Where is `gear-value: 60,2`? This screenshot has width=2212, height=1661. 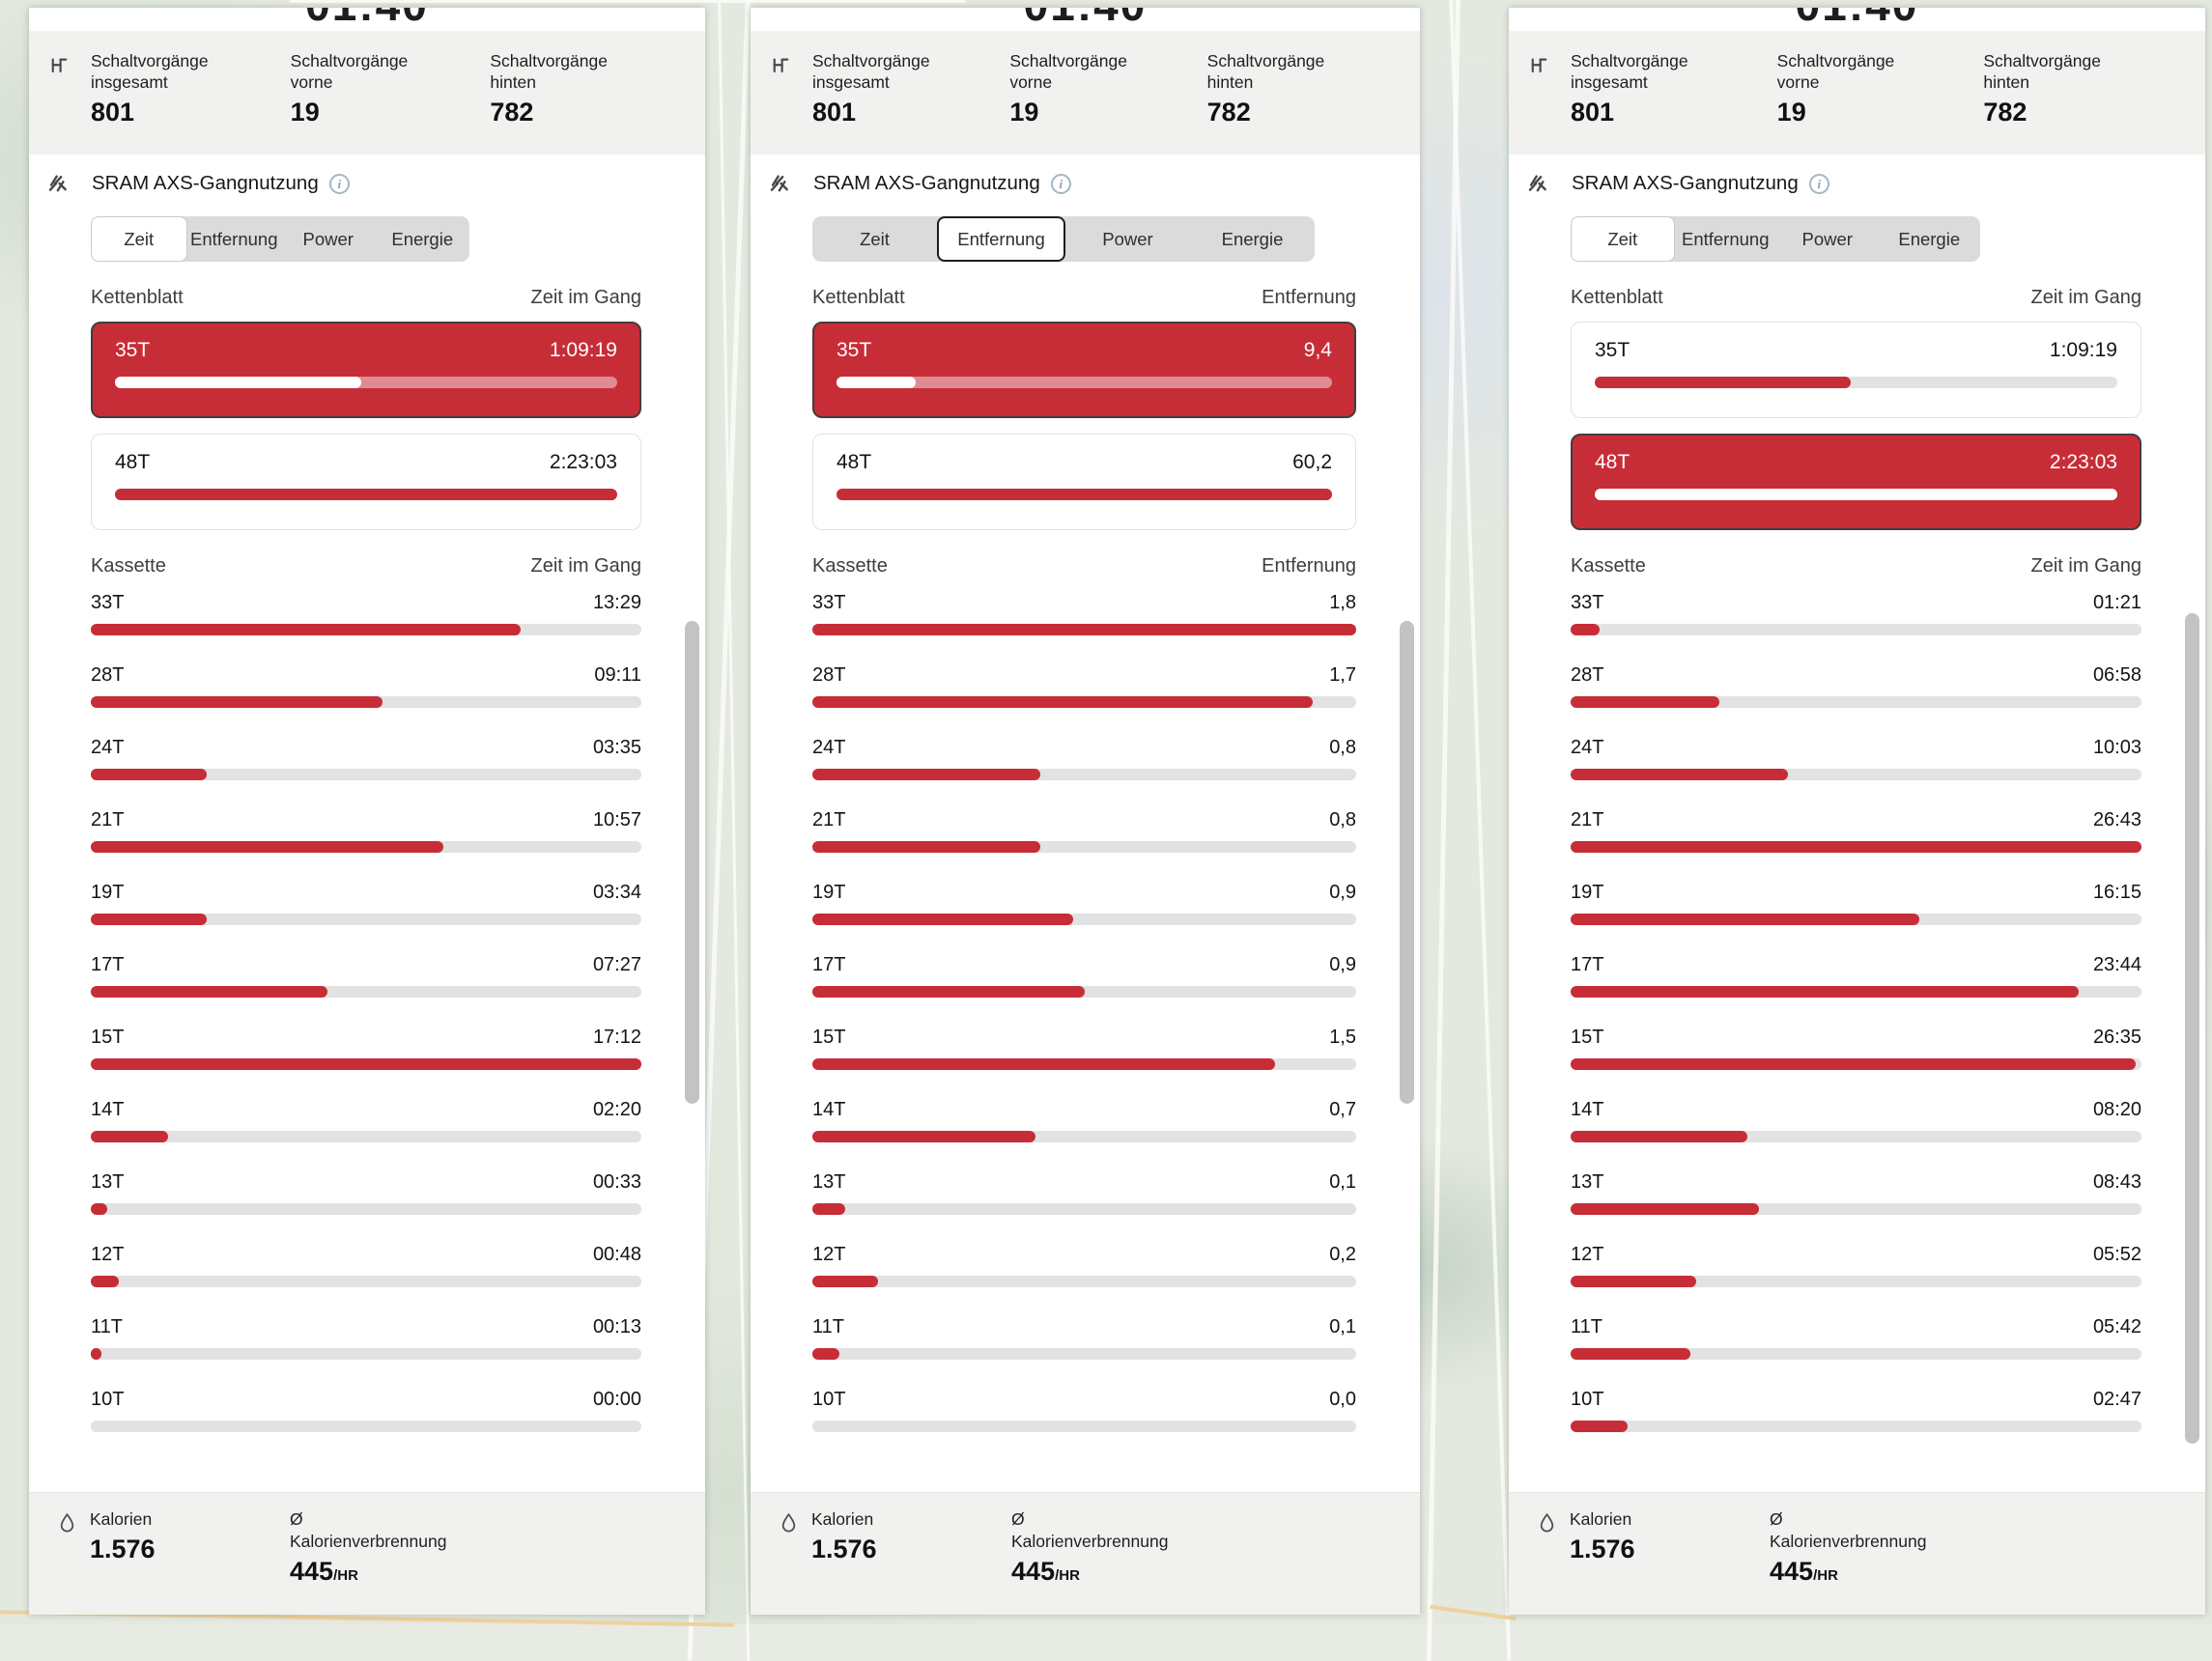 gear-value: 60,2 is located at coordinates (1312, 462).